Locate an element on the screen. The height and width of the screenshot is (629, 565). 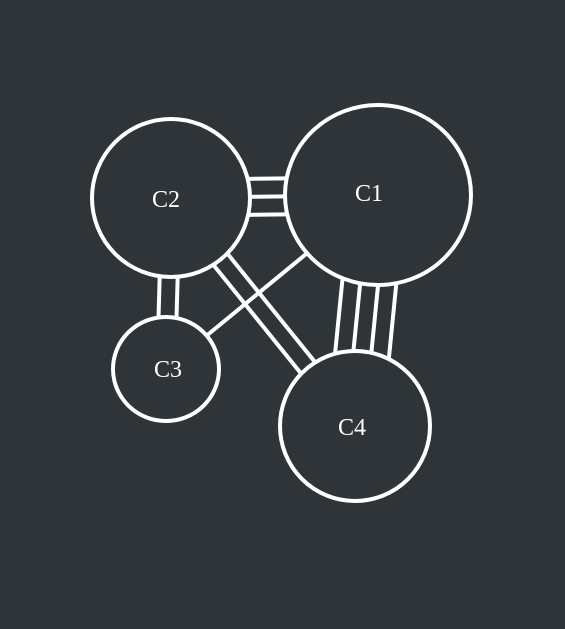
node-c4-circle is located at coordinates (355, 426).